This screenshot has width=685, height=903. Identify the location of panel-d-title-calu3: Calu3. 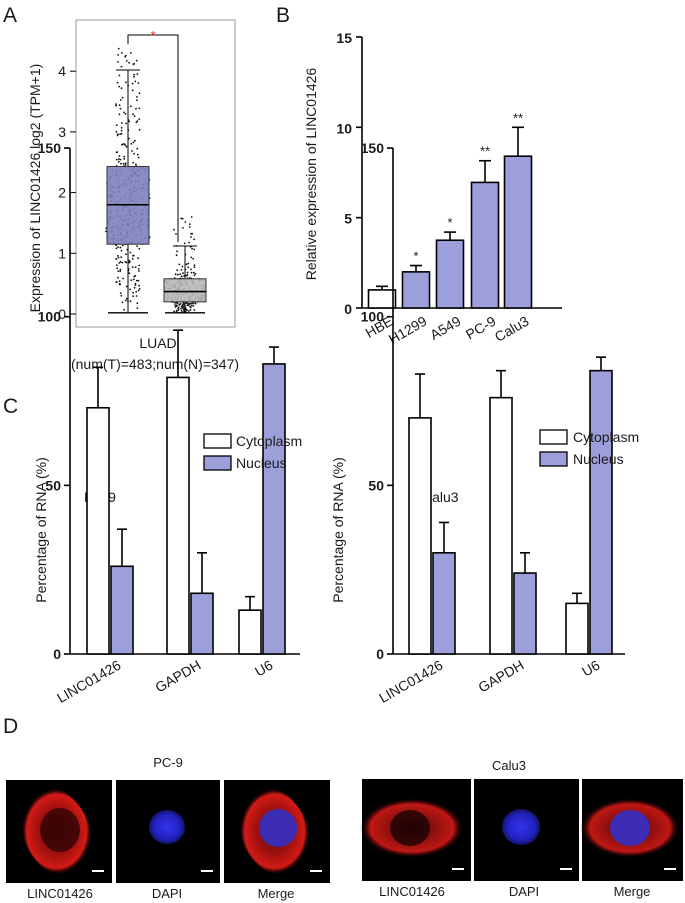
(509, 765).